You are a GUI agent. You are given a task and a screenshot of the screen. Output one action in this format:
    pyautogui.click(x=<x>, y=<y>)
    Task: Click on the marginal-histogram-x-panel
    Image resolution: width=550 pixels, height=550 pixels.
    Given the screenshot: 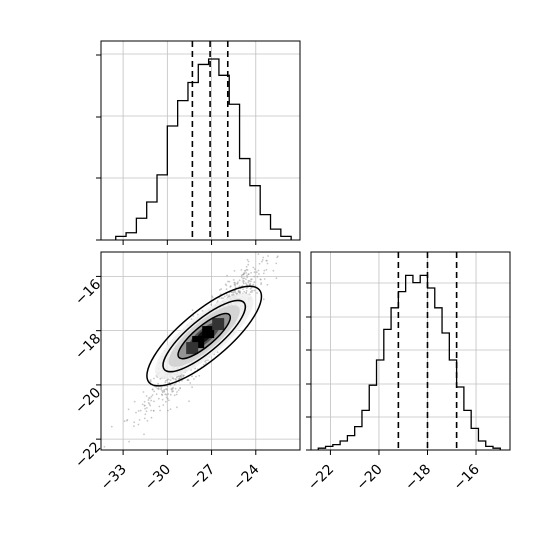 What is the action you would take?
    pyautogui.click(x=198, y=142)
    